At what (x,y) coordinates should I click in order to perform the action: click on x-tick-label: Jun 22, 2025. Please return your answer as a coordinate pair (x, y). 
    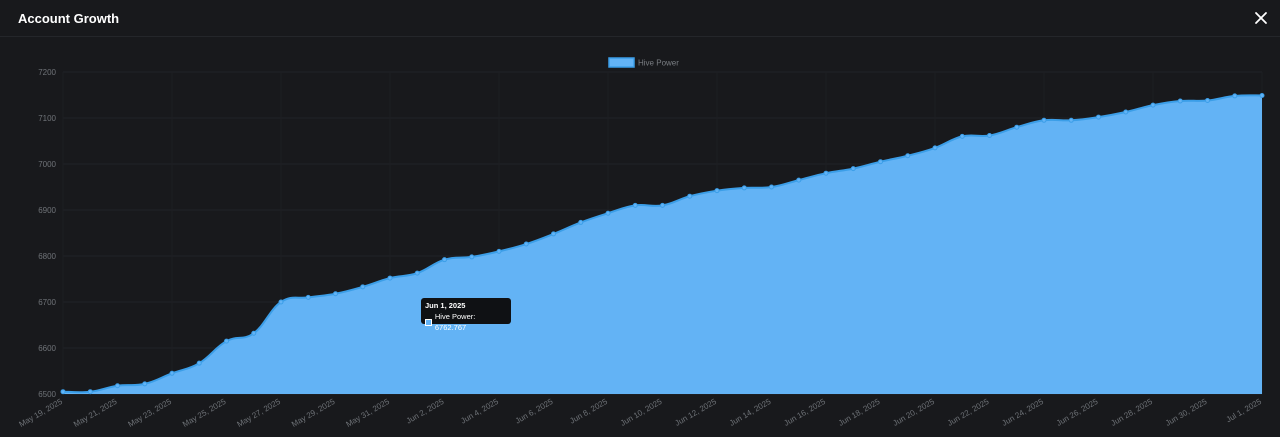
    Looking at the image, I should click on (968, 412).